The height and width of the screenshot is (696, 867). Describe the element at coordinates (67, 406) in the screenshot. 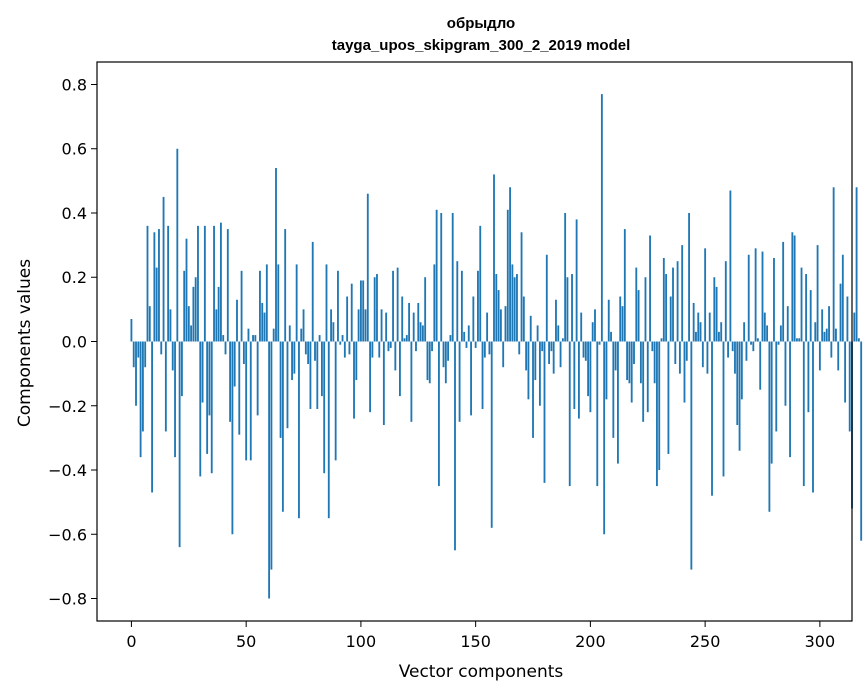

I see `y-tick-label: −0.2` at that location.